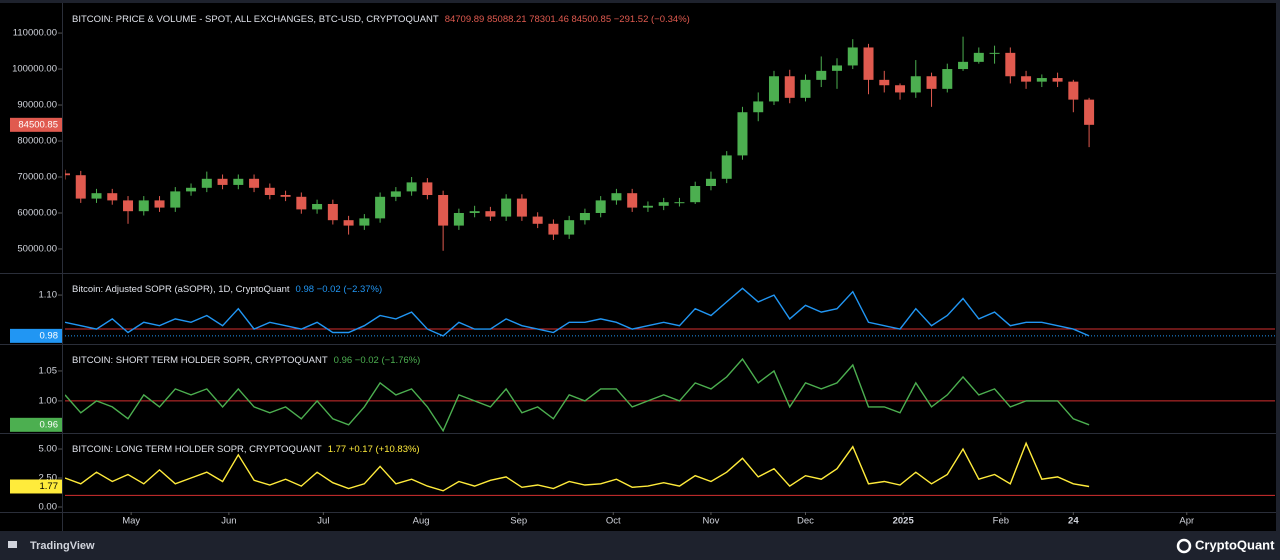 The width and height of the screenshot is (1280, 560). Describe the element at coordinates (377, 360) in the screenshot. I see `legend-values: 0.96 −0.02 (−1.76%)` at that location.